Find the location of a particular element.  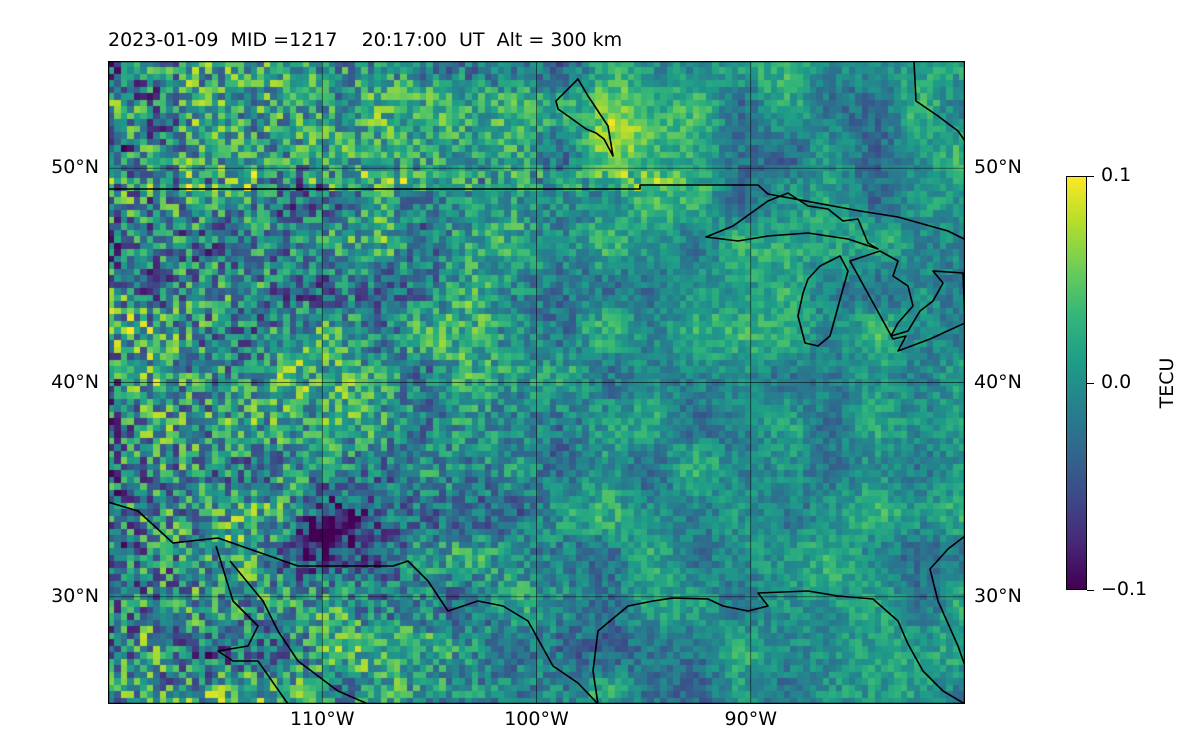

baja-coast is located at coordinates (252, 624).